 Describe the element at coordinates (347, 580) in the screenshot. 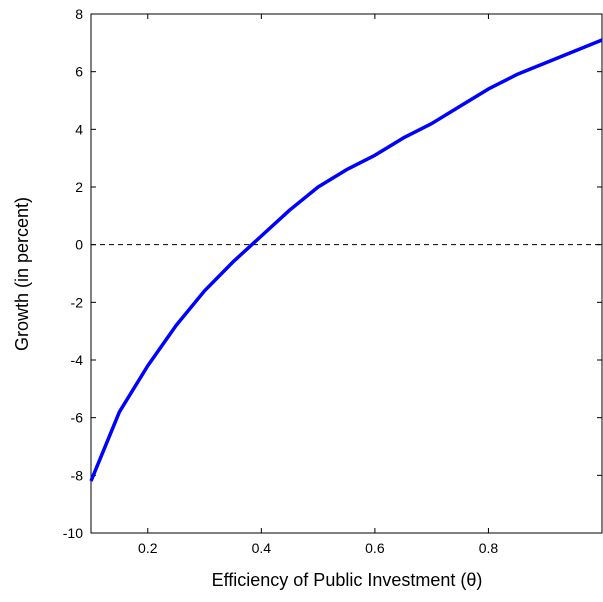

I see `x-axis-title: Efficiency of Public Investment (θ)` at that location.